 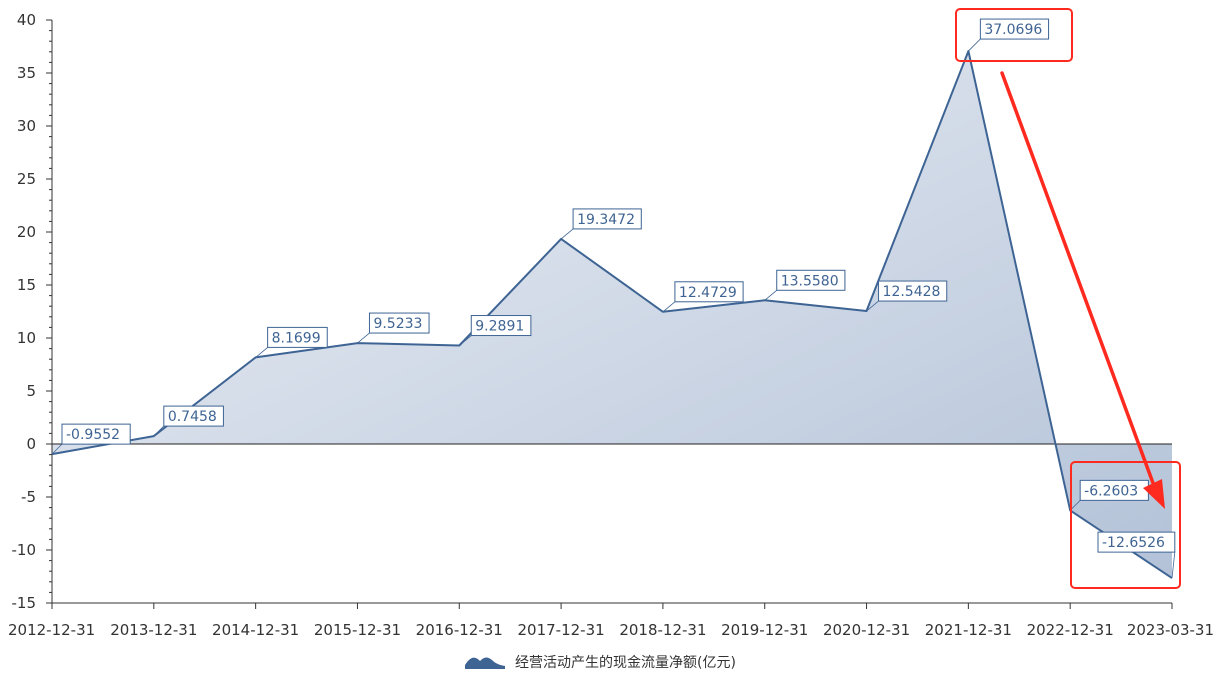 I want to click on data-label-group: 37.0696, so click(x=1009, y=35).